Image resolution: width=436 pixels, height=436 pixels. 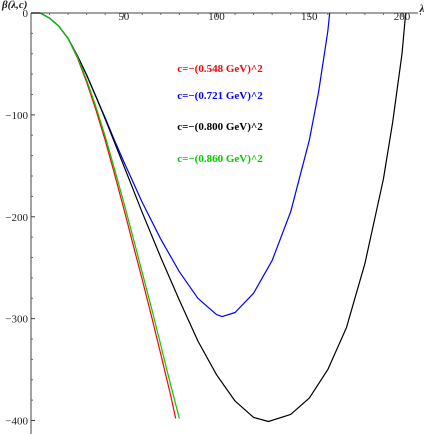 What do you see at coordinates (16, 218) in the screenshot?
I see `y-tick-label: −200` at bounding box center [16, 218].